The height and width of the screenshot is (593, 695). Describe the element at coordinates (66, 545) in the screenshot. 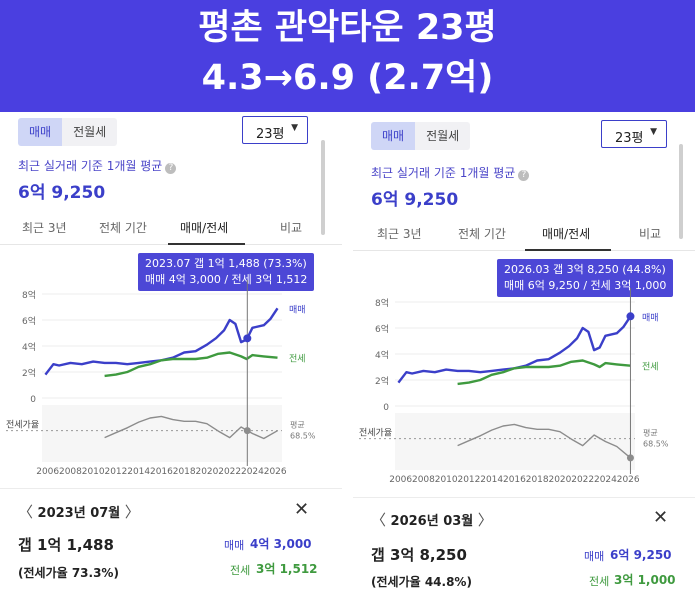

I see `gap-amount: 갭 1억 1,488` at that location.